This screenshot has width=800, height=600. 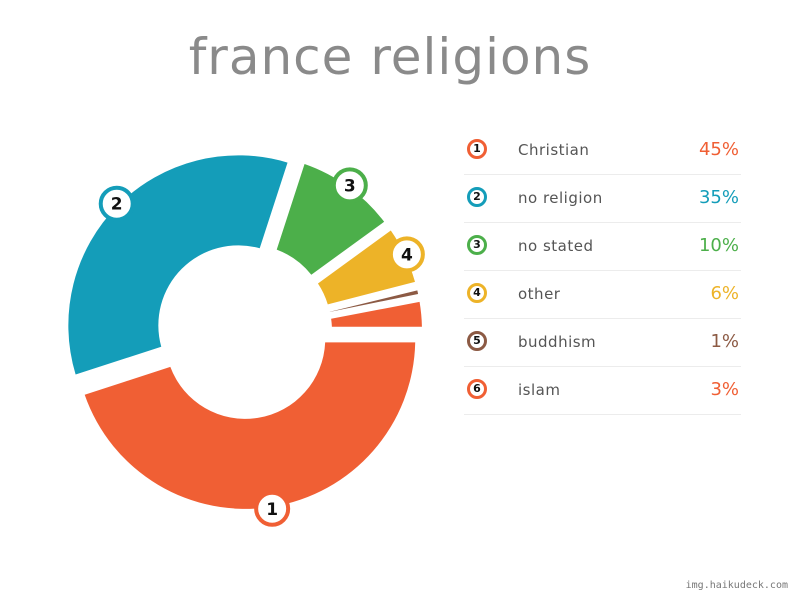 I want to click on legend-row-6: 6 islam 3%, so click(x=602, y=391).